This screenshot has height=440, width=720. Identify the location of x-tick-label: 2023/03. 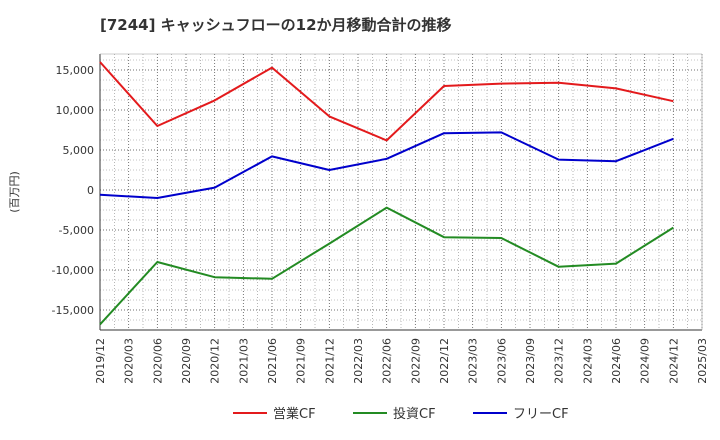
(473, 361).